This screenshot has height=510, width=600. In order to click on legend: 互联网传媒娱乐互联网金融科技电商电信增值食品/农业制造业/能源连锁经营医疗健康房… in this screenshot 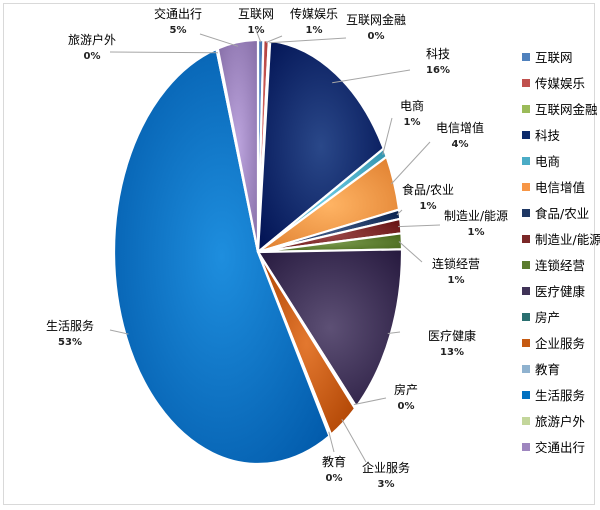, I will do `click(561, 252)`.